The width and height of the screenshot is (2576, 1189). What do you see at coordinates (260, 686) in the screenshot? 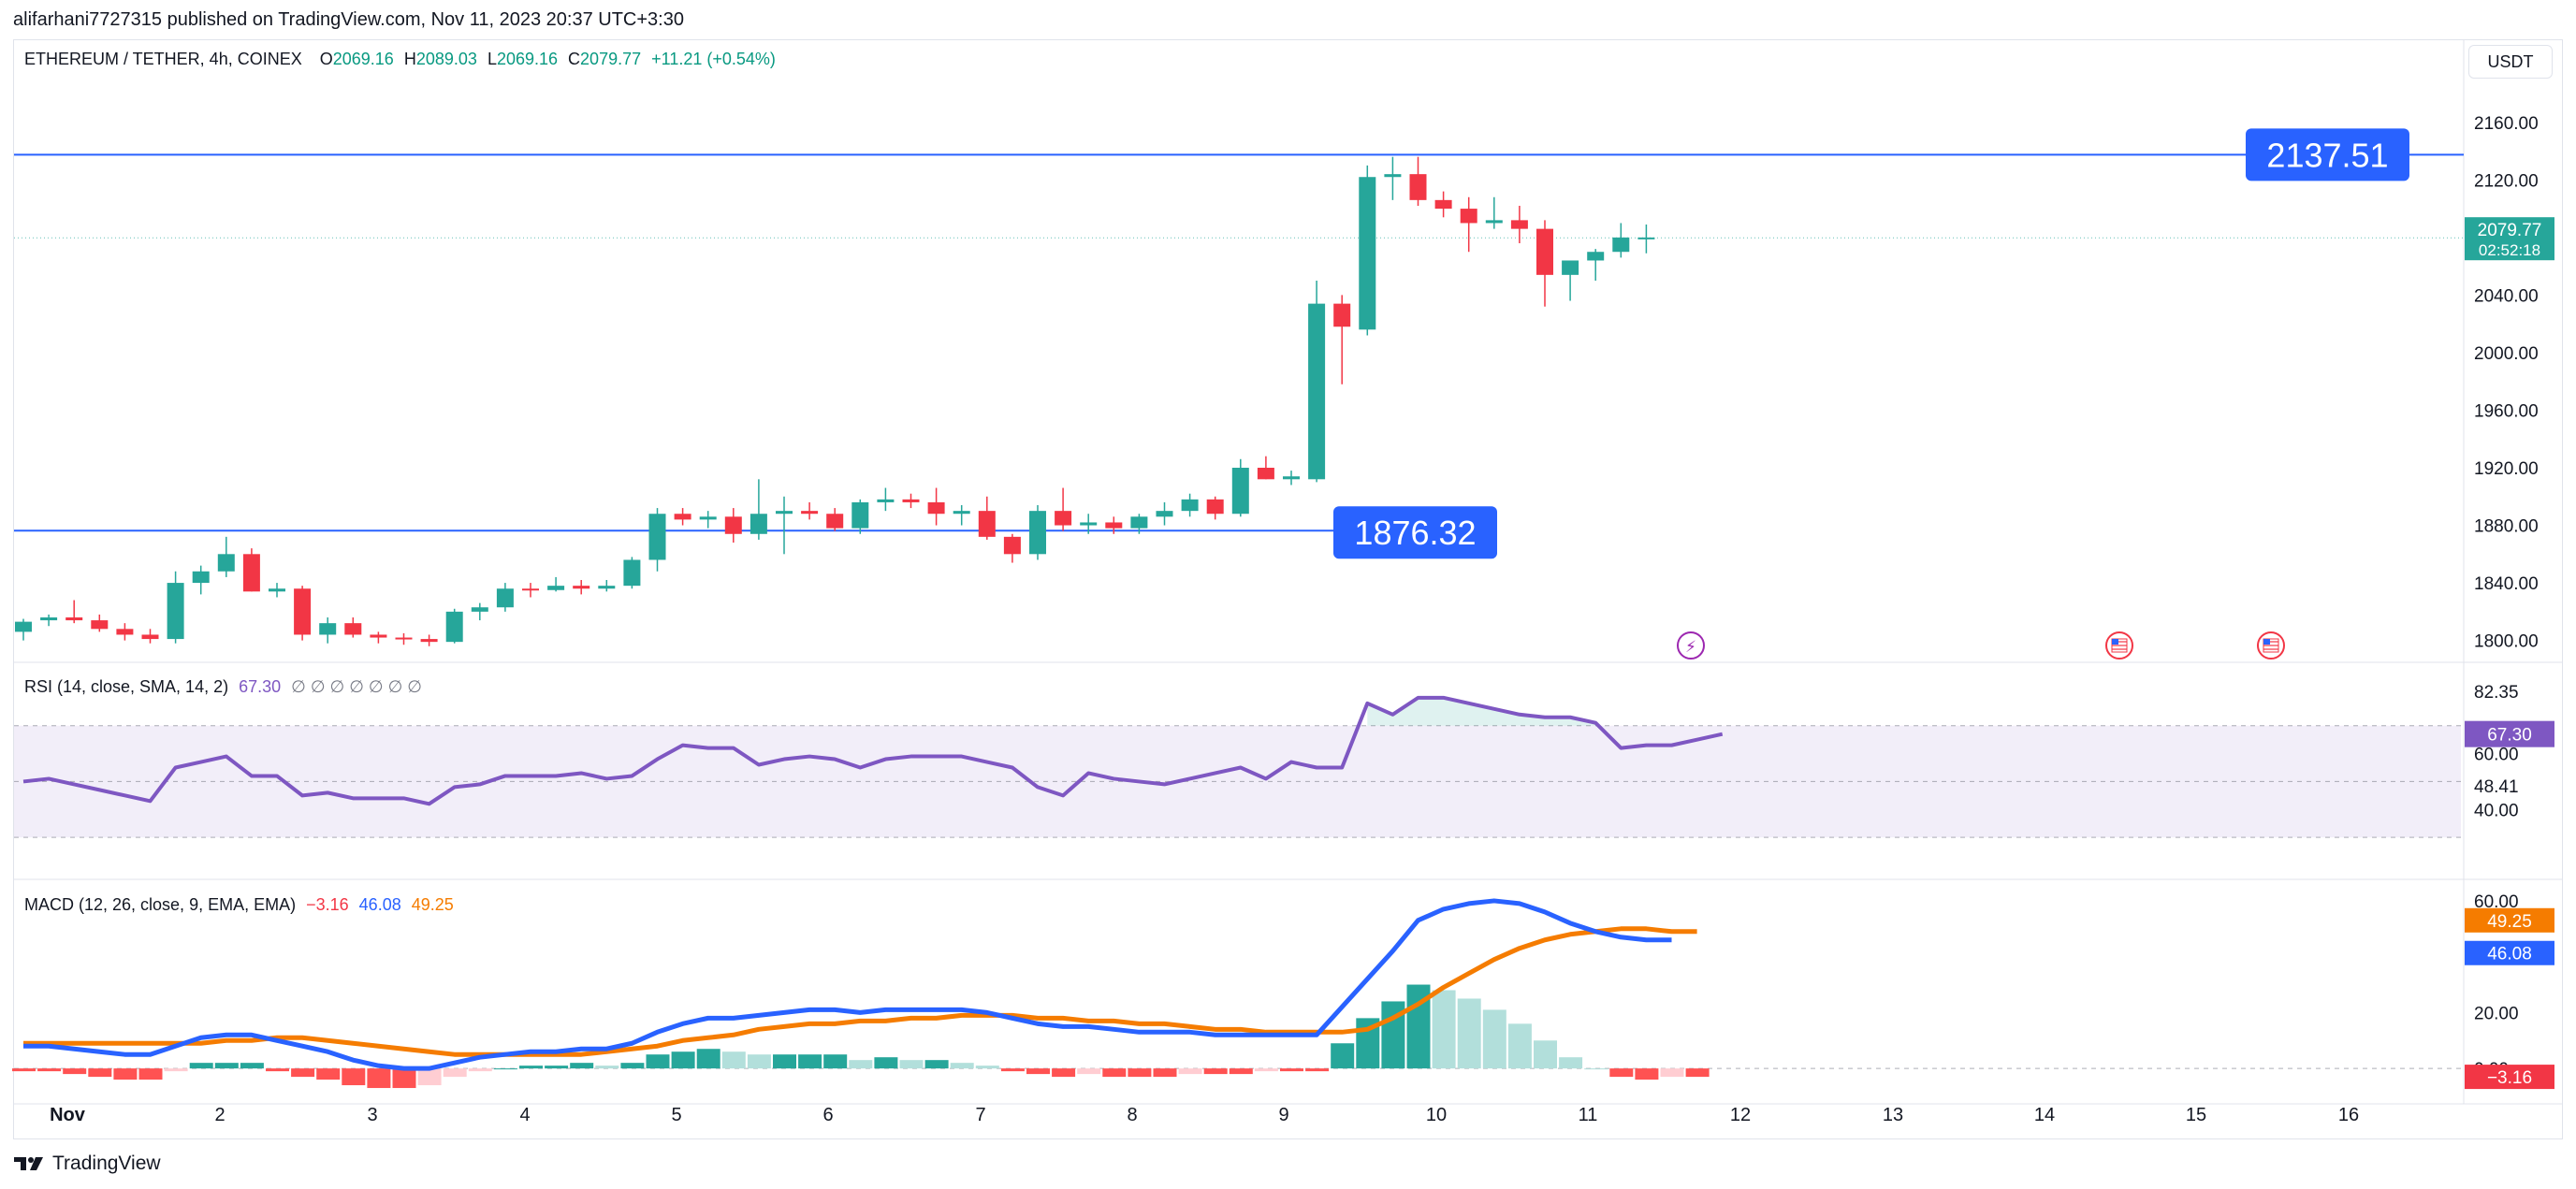
I see `rsi-value: 67.30` at bounding box center [260, 686].